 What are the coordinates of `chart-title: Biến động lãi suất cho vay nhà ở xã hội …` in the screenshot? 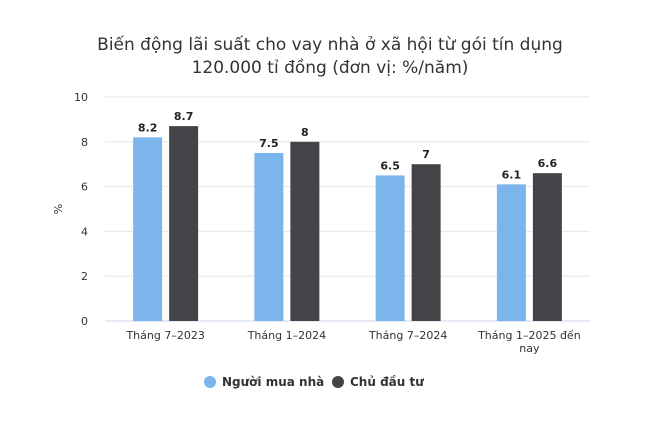 It's located at (330, 57).